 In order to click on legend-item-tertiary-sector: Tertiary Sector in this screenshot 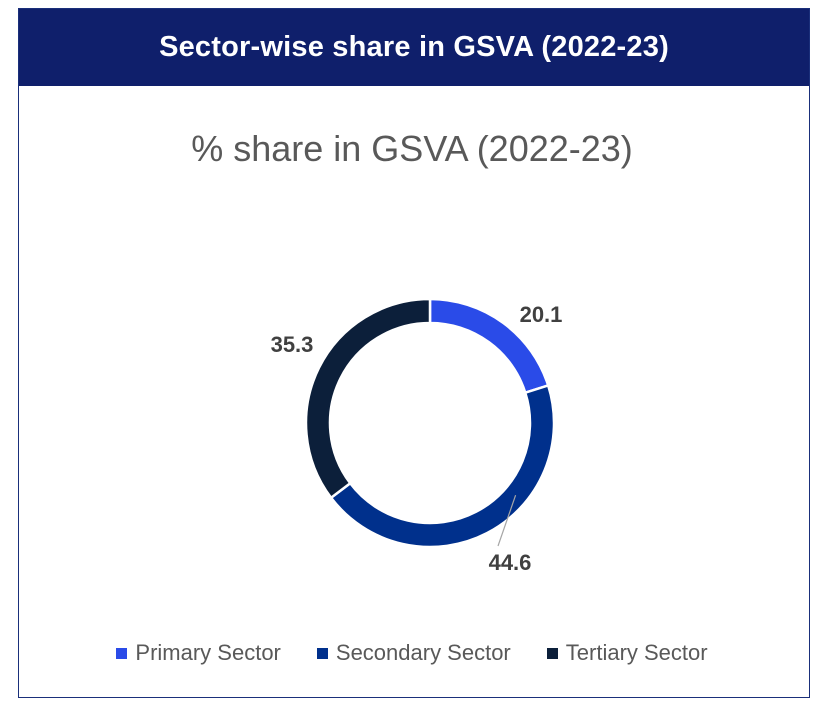, I will do `click(627, 653)`.